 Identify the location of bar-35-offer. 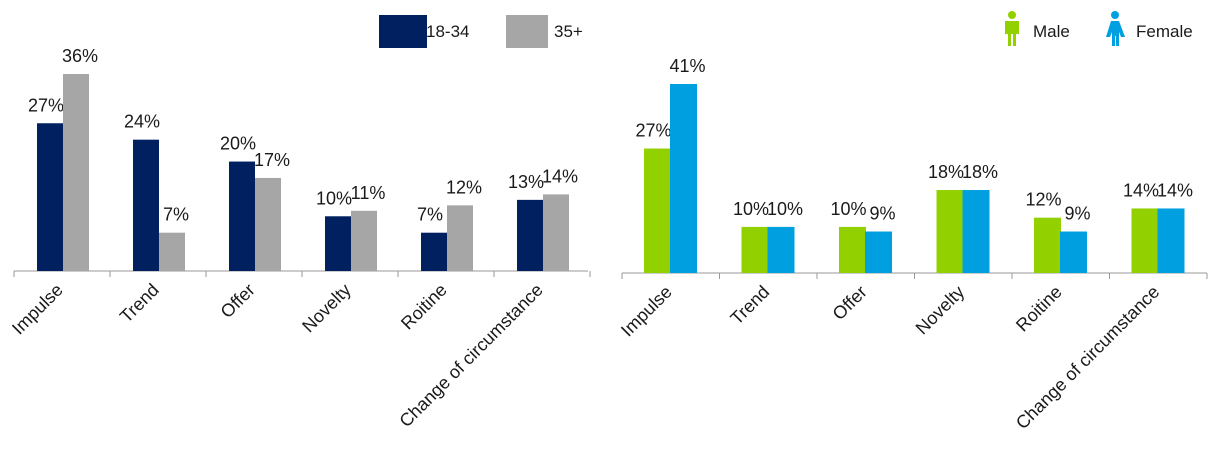
(268, 224).